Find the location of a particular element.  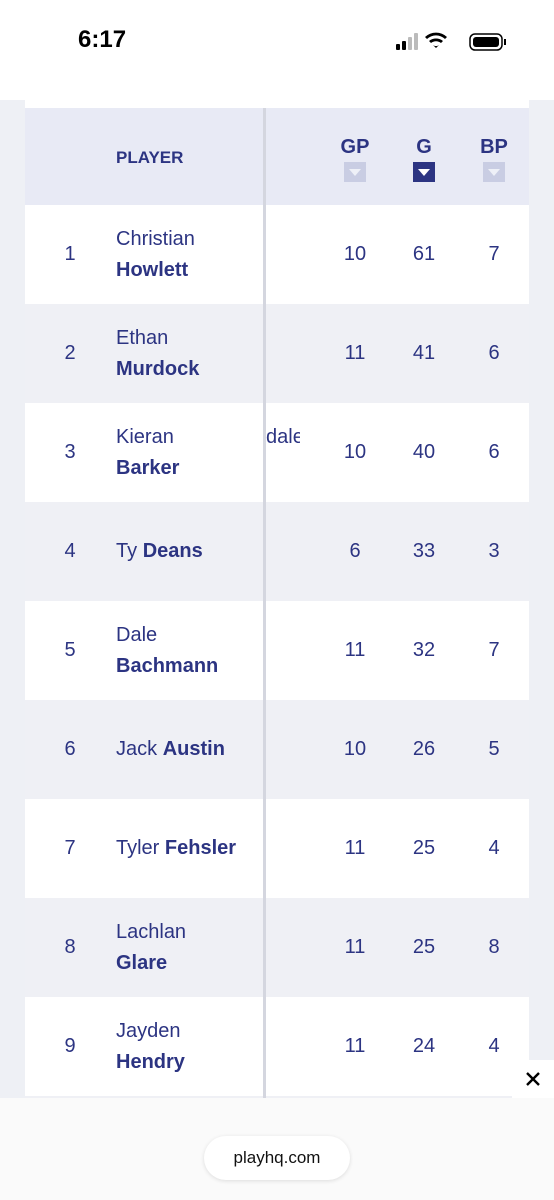

last-name: Bachmann is located at coordinates (167, 666).